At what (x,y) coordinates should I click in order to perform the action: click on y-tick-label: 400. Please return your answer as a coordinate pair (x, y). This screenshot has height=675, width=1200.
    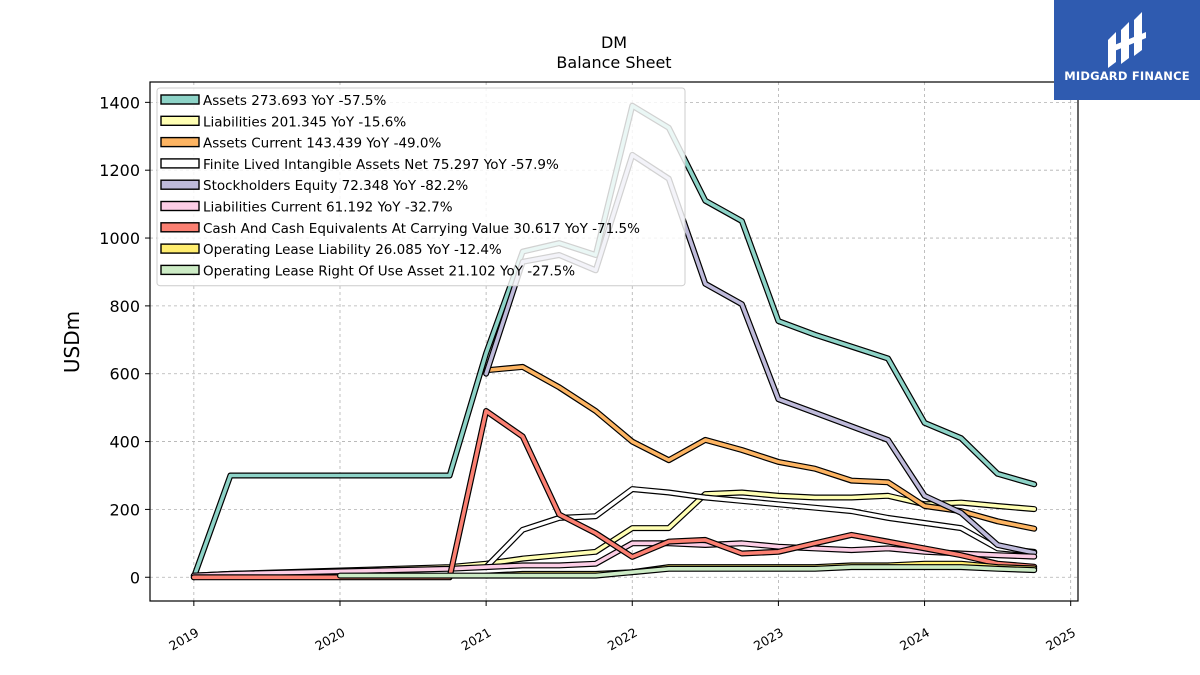
    Looking at the image, I should click on (124, 442).